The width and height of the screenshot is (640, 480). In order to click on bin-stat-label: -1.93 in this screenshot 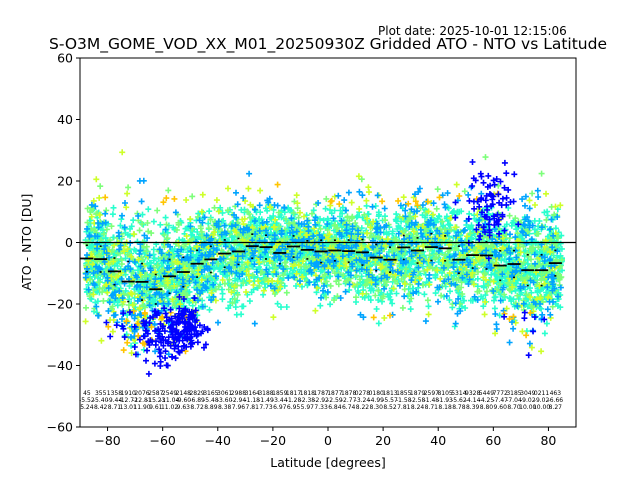, I will do `click(445, 400)`.